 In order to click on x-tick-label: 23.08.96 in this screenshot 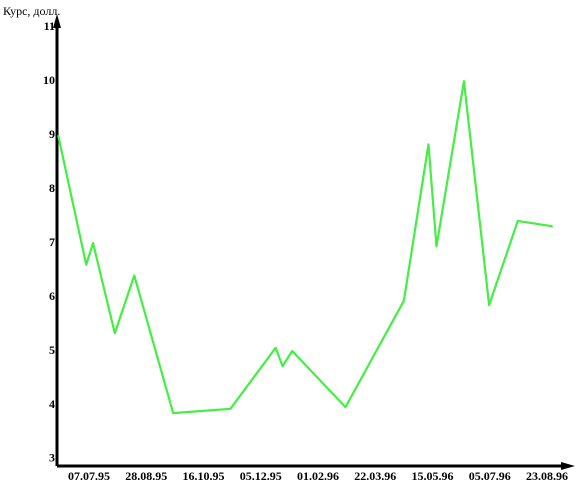, I will do `click(547, 476)`.